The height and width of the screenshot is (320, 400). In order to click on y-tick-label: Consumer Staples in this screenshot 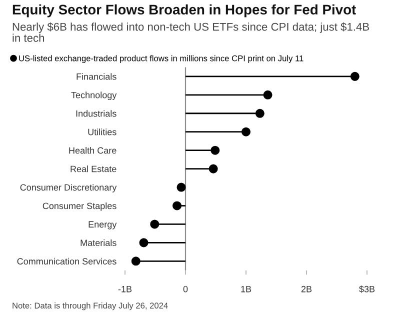, I will do `click(79, 206)`.